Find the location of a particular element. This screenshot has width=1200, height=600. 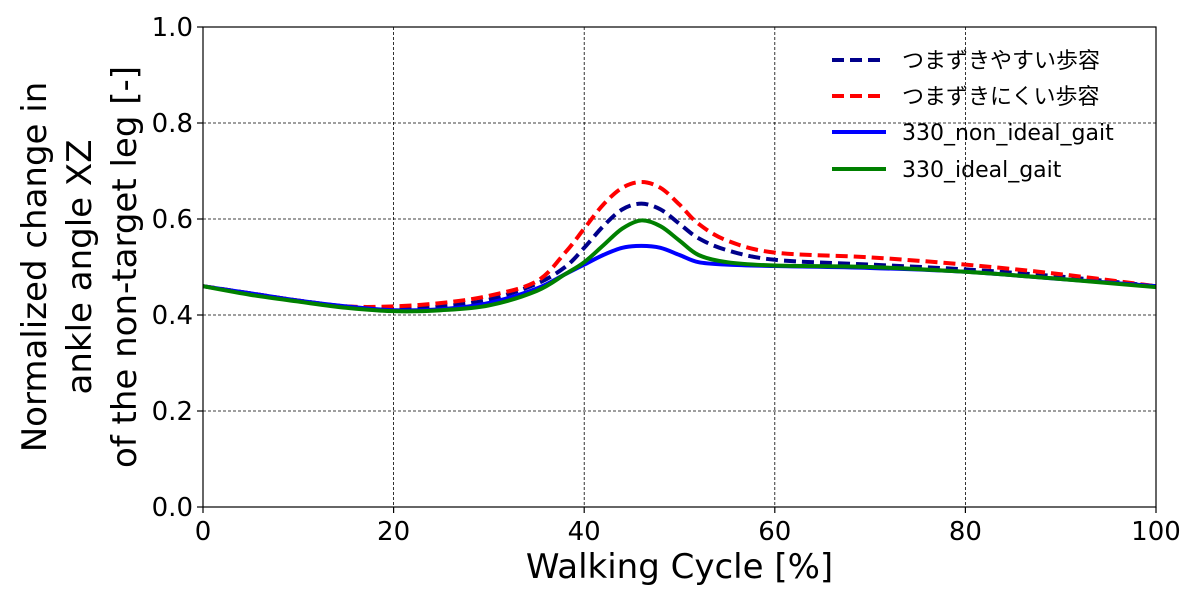

y-tick-label: 0.2 is located at coordinates (172, 412).